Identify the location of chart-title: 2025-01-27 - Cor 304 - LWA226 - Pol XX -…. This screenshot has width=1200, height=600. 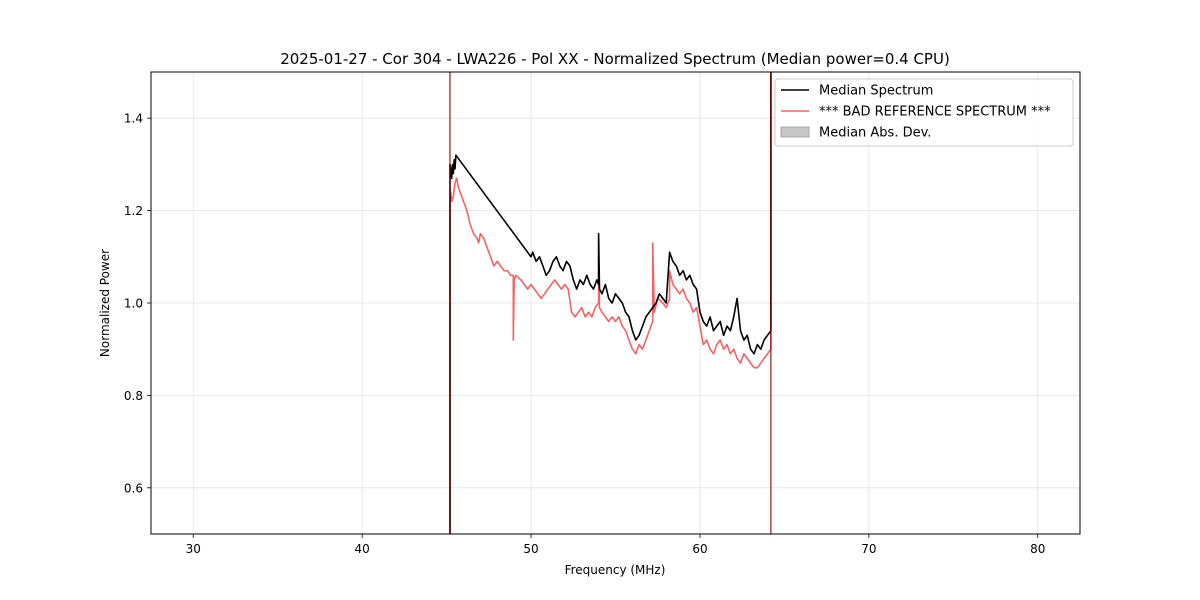
(615, 59).